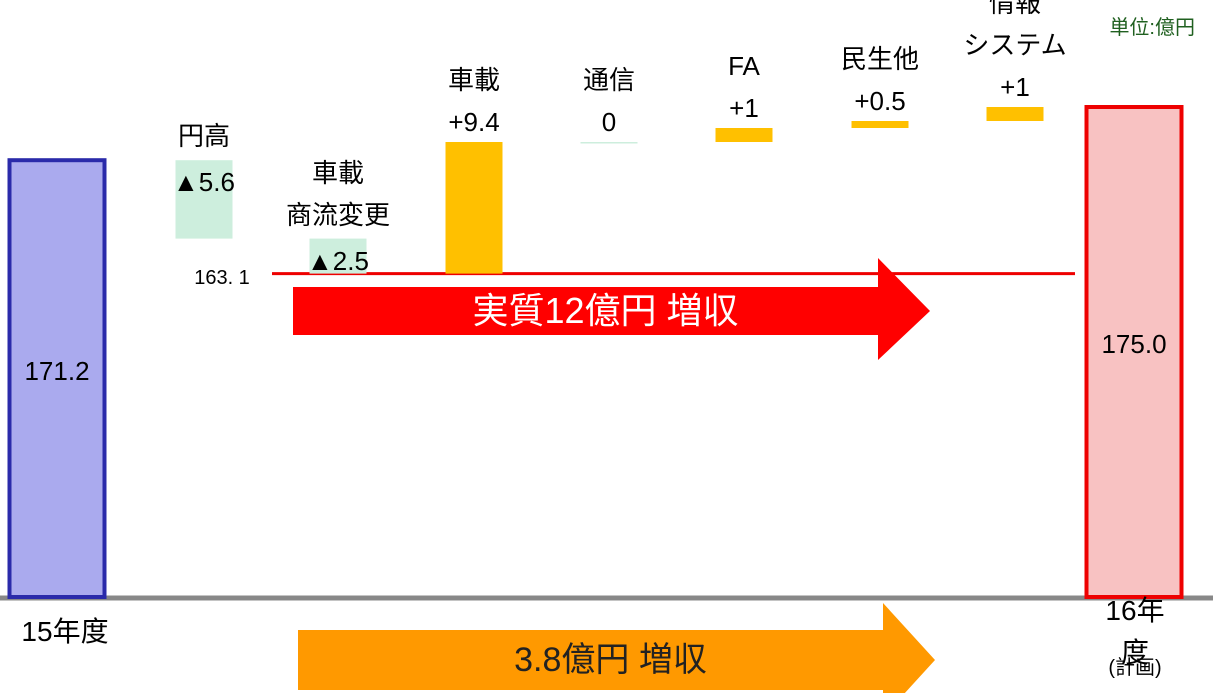  What do you see at coordinates (474, 80) in the screenshot?
I see `category-label: 車載` at bounding box center [474, 80].